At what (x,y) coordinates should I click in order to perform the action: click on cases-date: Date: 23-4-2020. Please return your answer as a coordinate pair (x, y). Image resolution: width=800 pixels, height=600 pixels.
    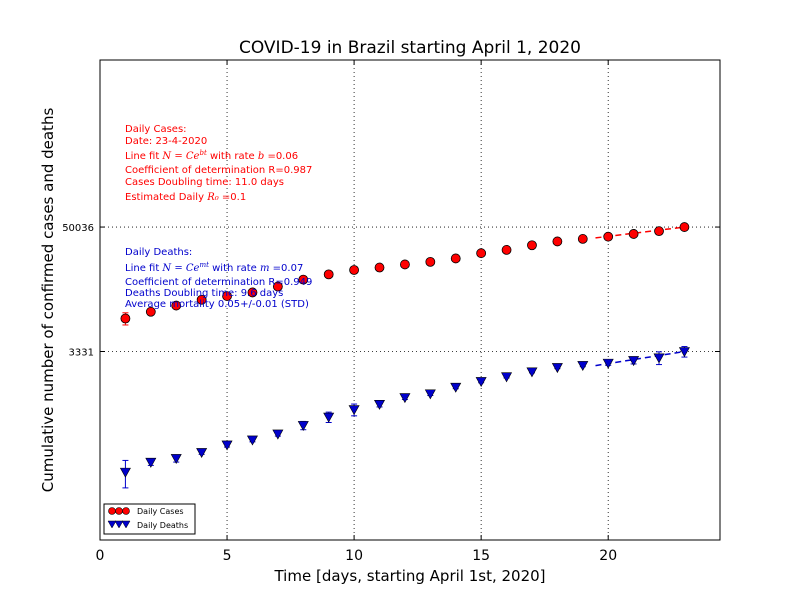
    Looking at the image, I should click on (166, 141).